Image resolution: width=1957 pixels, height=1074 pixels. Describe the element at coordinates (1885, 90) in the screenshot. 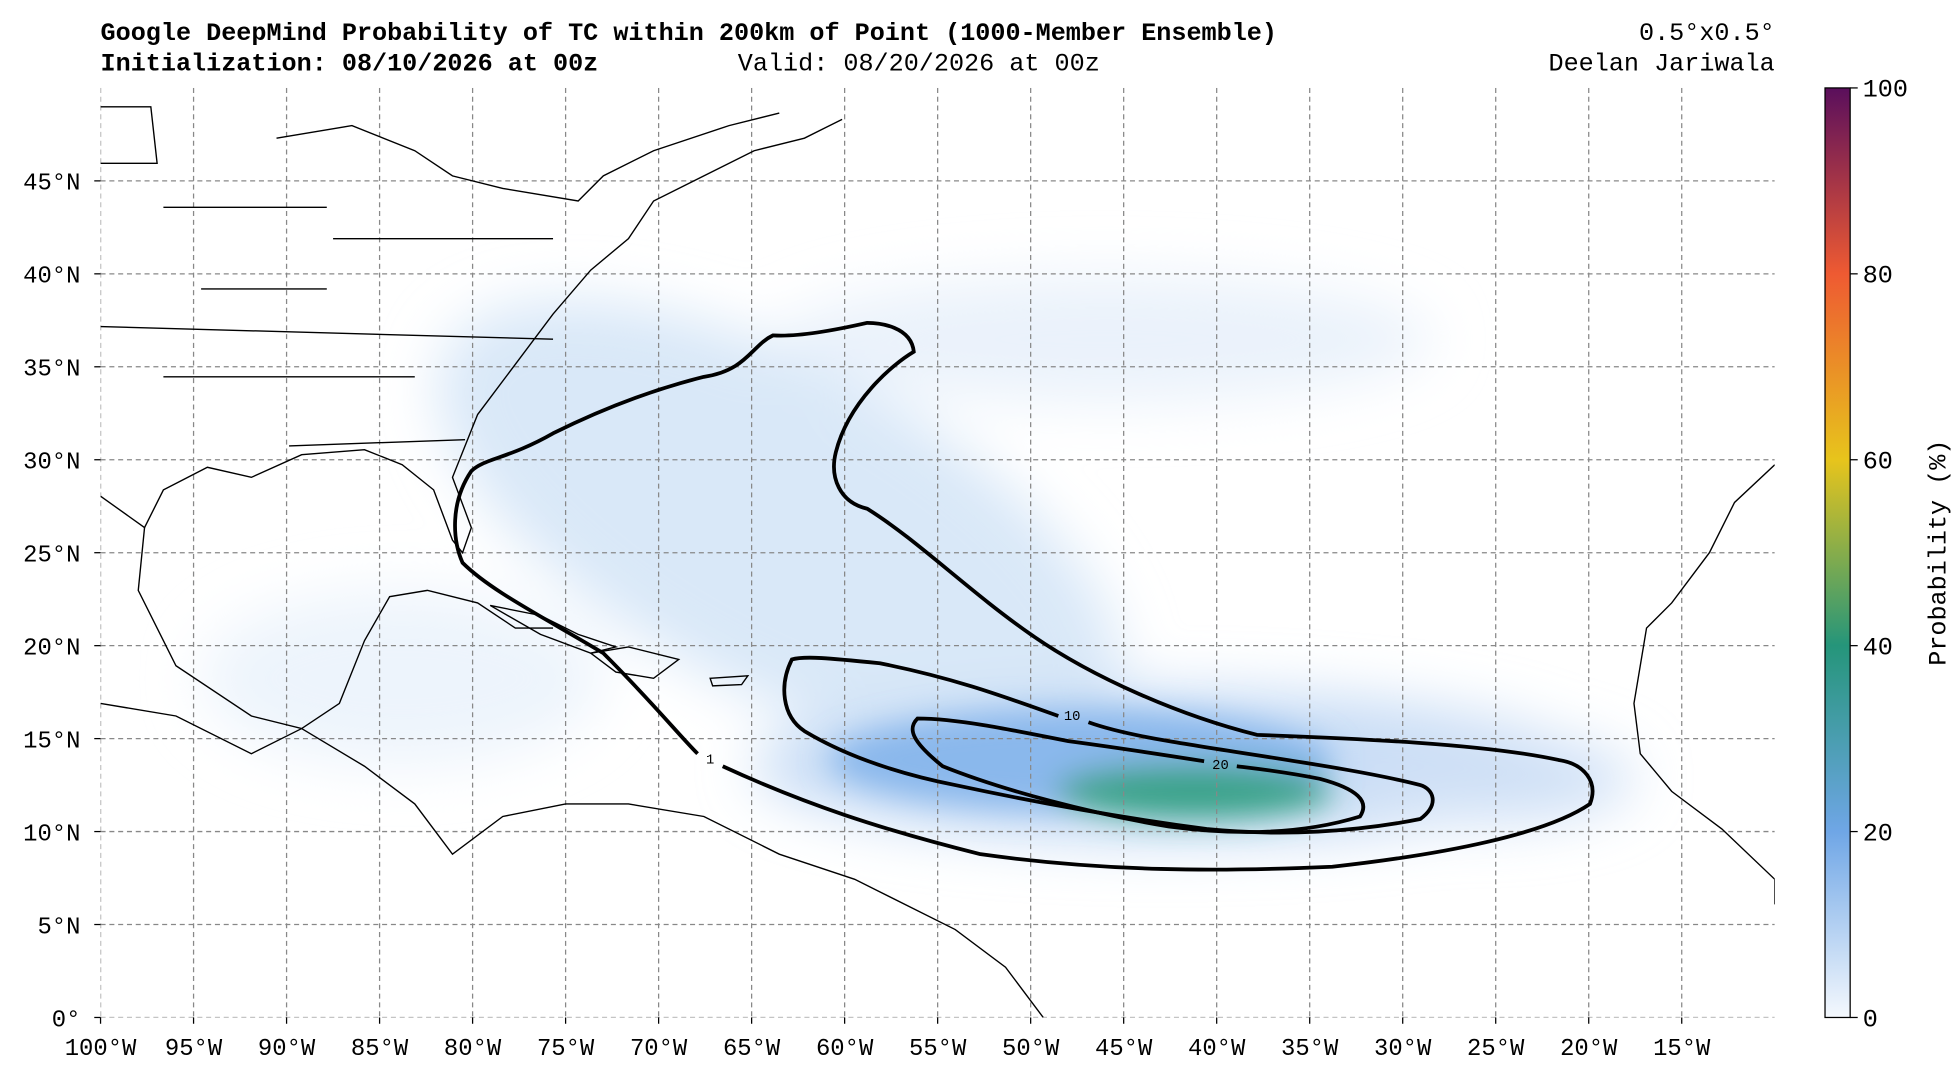

I see `colorbar-tick-label: 100` at that location.